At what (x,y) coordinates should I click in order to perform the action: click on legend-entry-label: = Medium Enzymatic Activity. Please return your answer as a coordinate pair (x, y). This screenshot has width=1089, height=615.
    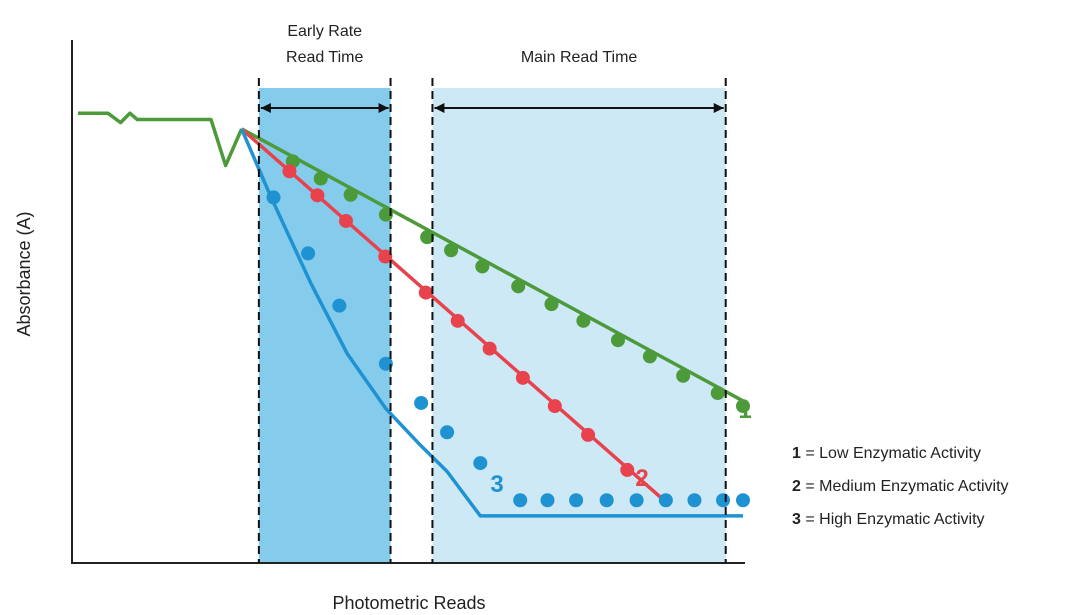
    Looking at the image, I should click on (905, 486).